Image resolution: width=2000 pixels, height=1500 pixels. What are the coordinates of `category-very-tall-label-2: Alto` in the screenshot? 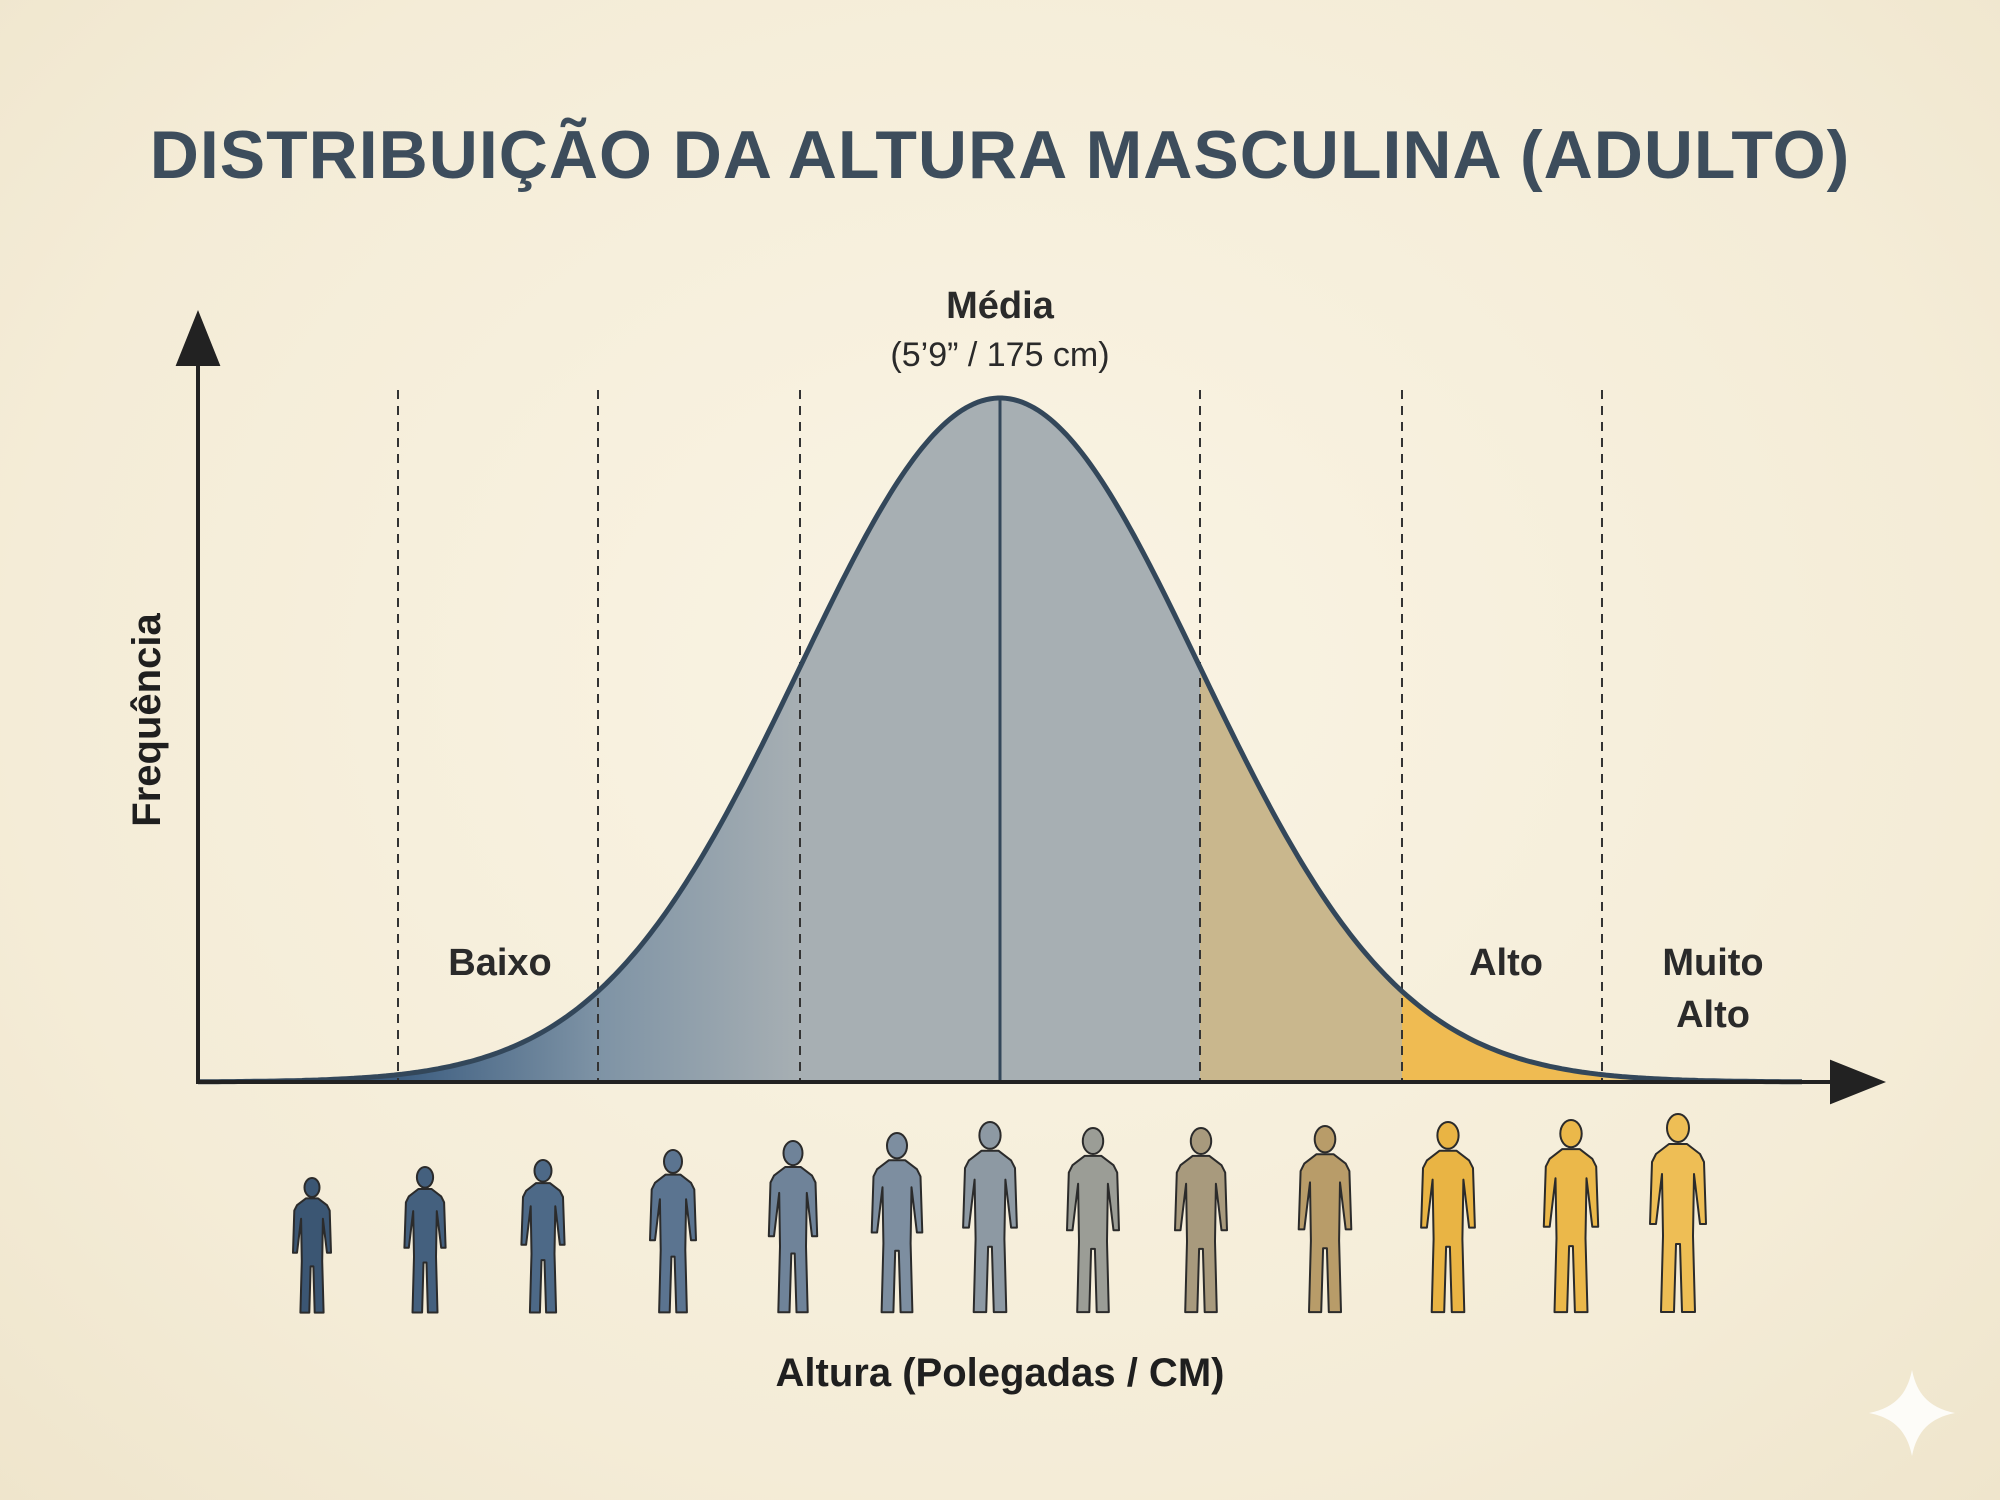 It's located at (1713, 1015).